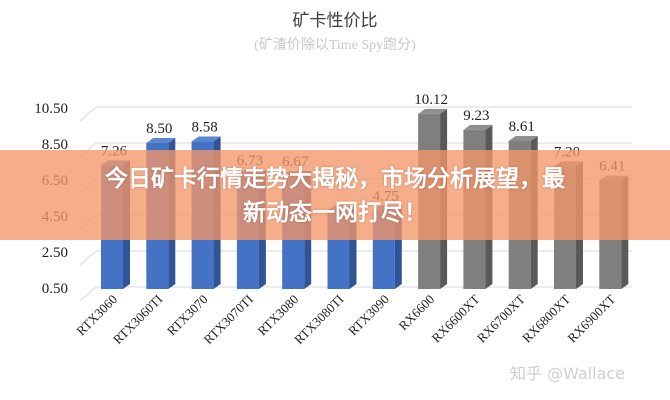  I want to click on x-tick-label: RX6700XT, so click(501, 318).